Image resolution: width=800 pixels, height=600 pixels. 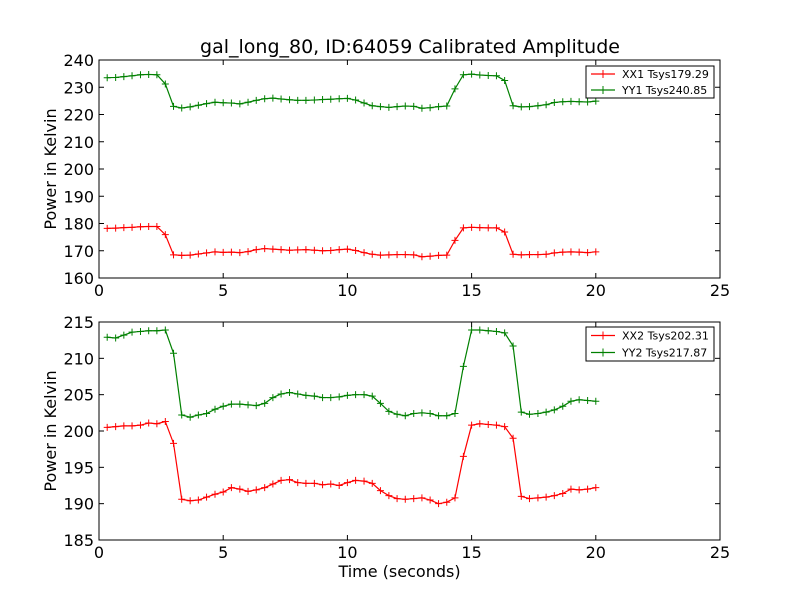 What do you see at coordinates (50, 168) in the screenshot?
I see `top-y-axis-label: Power in Kelvin` at bounding box center [50, 168].